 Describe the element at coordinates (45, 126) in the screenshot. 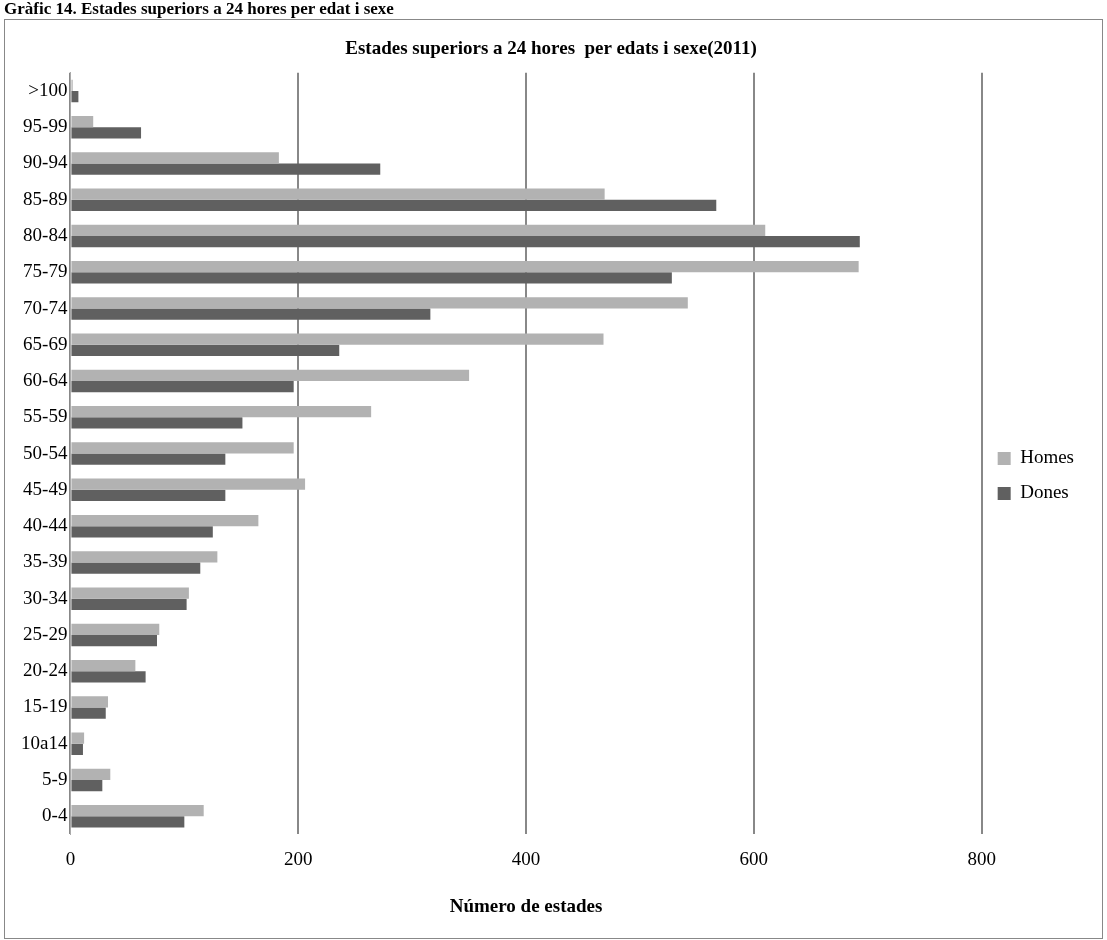

I see `y-tick-label: 95-99` at that location.